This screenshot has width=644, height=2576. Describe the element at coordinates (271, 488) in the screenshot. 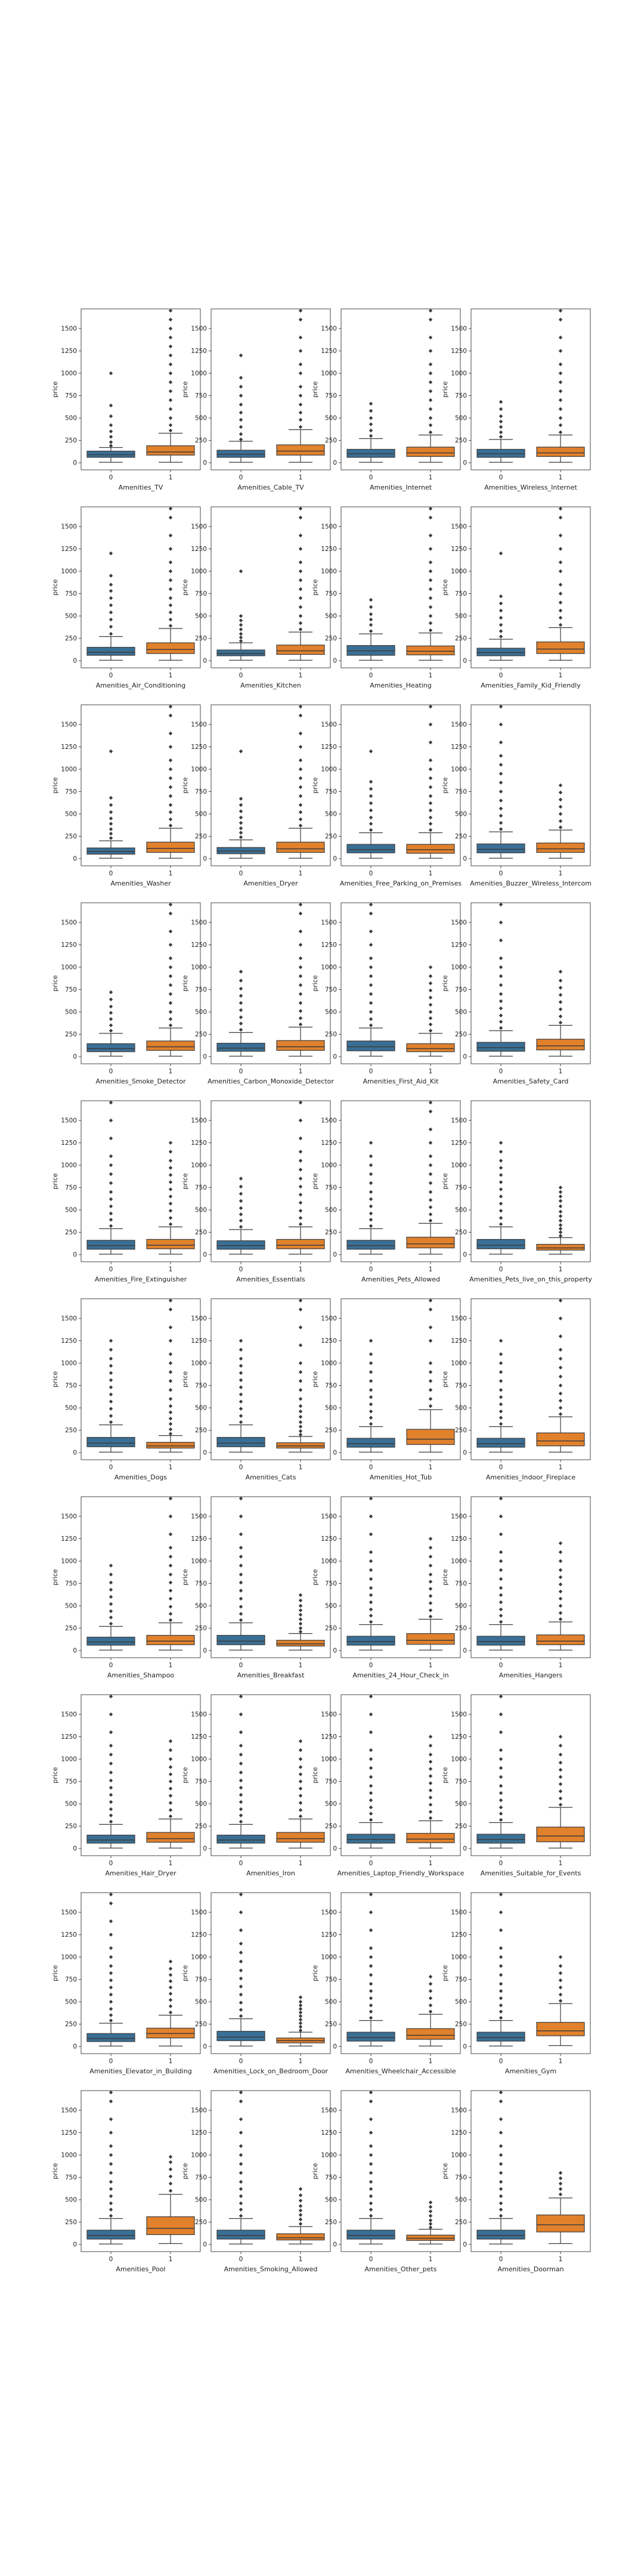

I see `x-axis-label: Amenities_Cable_TV` at that location.